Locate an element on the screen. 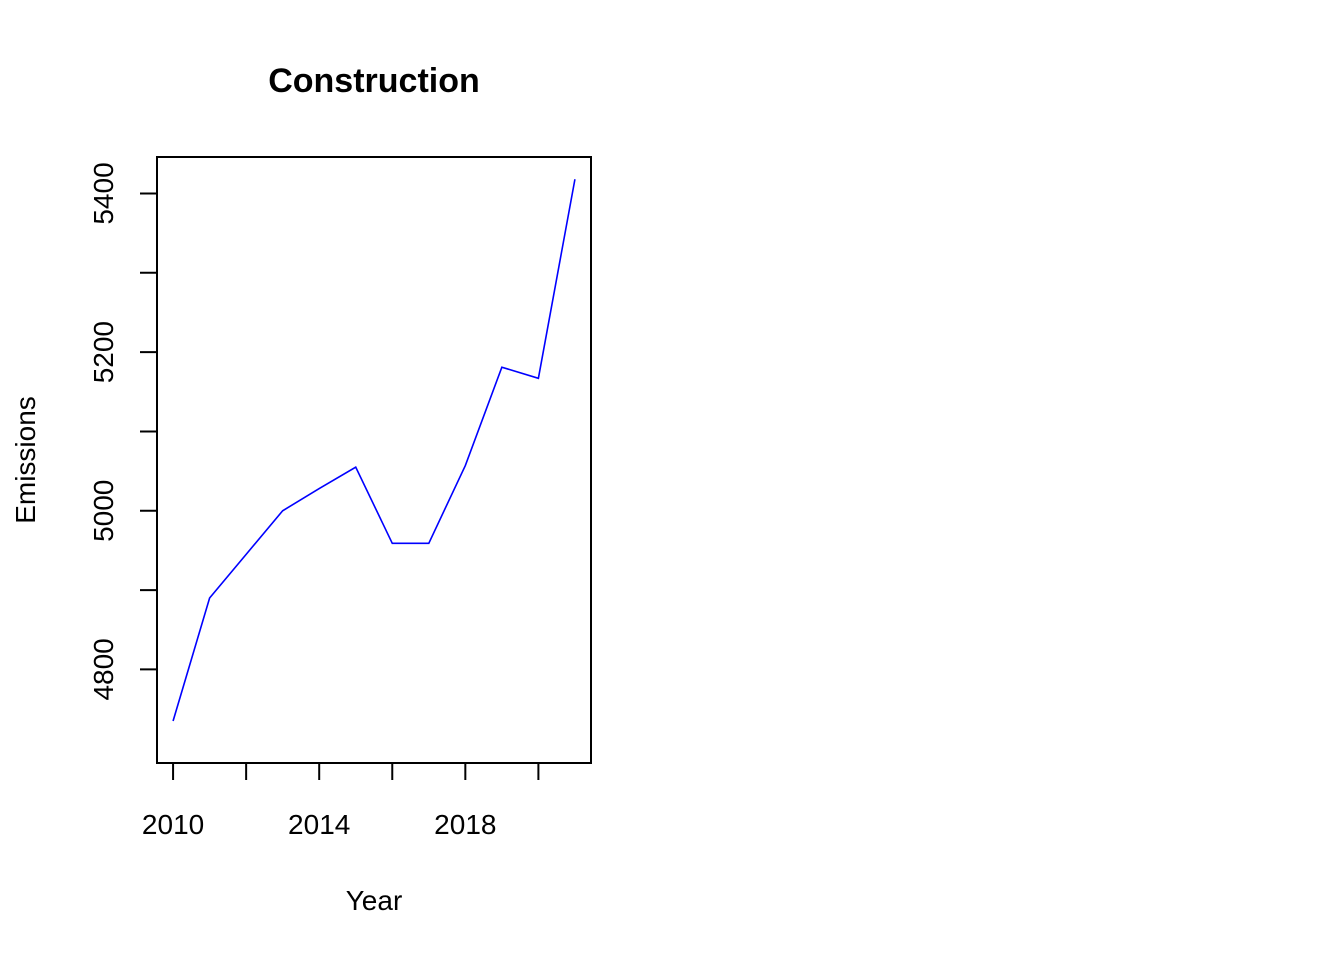  x-tick-label-2014: 2014 is located at coordinates (319, 824).